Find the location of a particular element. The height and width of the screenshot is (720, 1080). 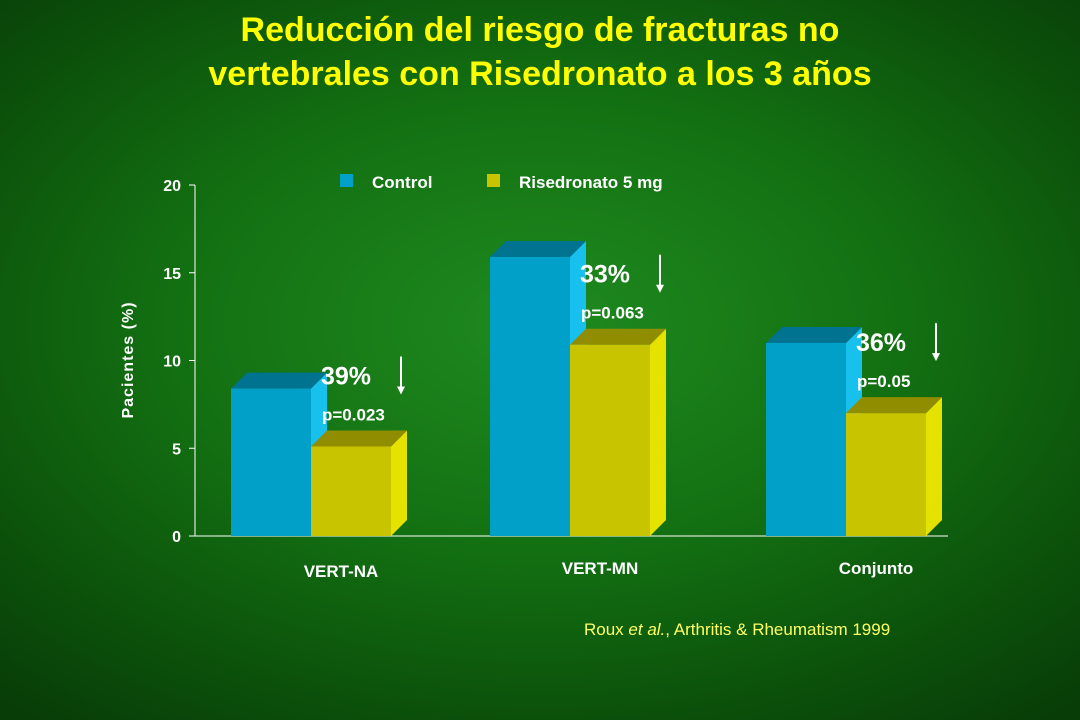

legend-label-1: Control is located at coordinates (402, 182).